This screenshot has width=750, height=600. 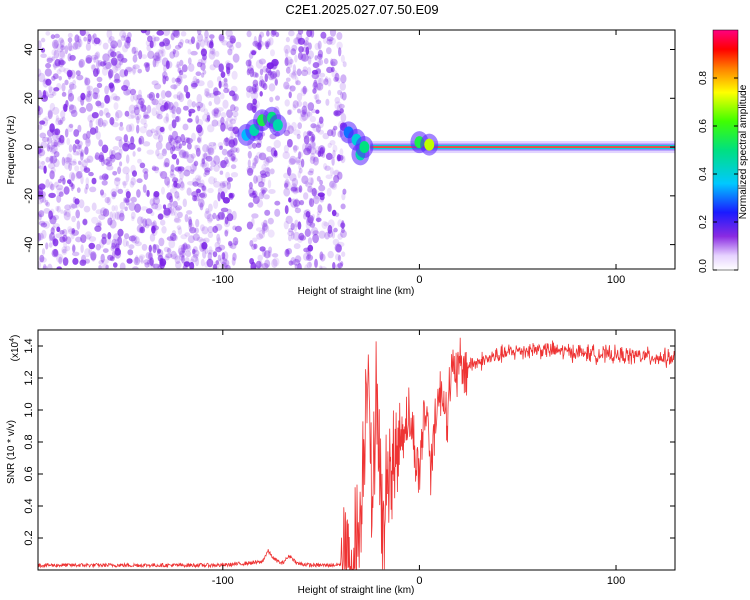 What do you see at coordinates (356, 291) in the screenshot?
I see `spectrogram-x-axis-label: Height of straight line (km)` at bounding box center [356, 291].